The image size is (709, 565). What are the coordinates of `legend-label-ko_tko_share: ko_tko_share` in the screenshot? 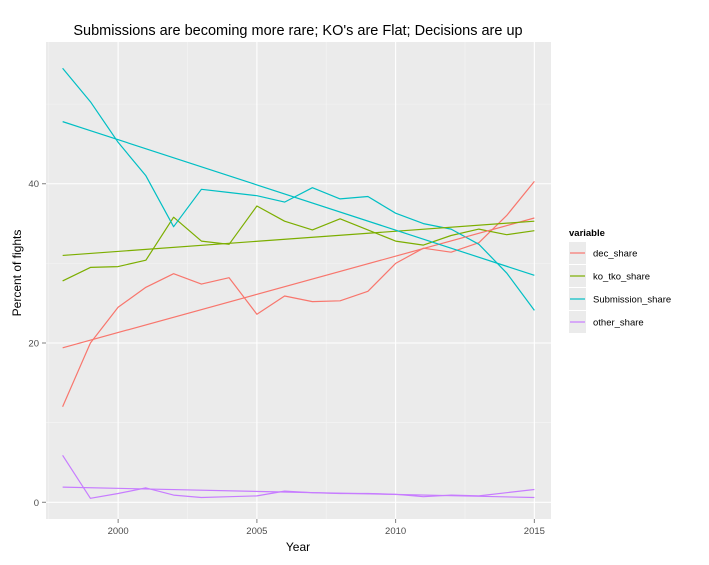 It's located at (621, 277).